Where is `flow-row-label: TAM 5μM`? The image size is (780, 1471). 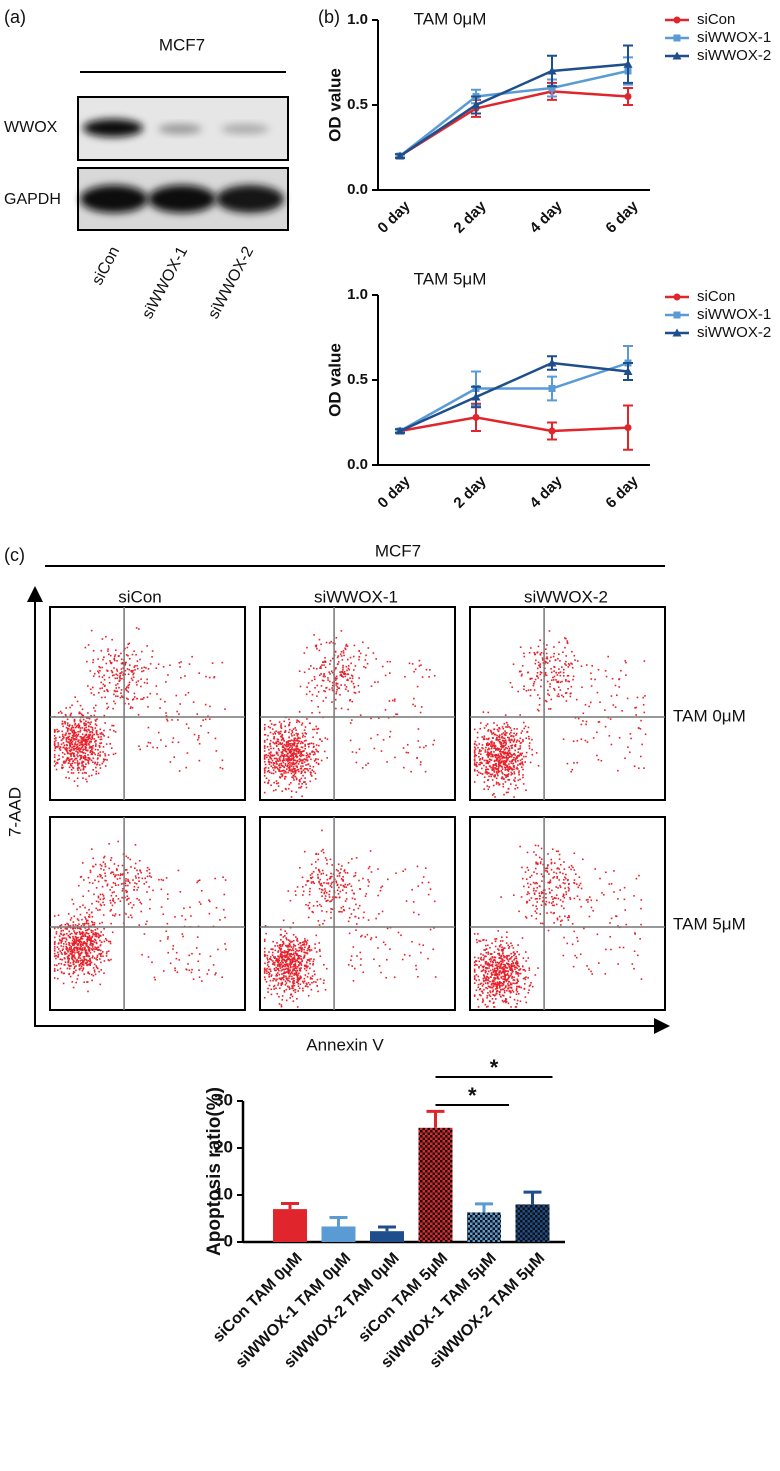 flow-row-label: TAM 5μM is located at coordinates (709, 923).